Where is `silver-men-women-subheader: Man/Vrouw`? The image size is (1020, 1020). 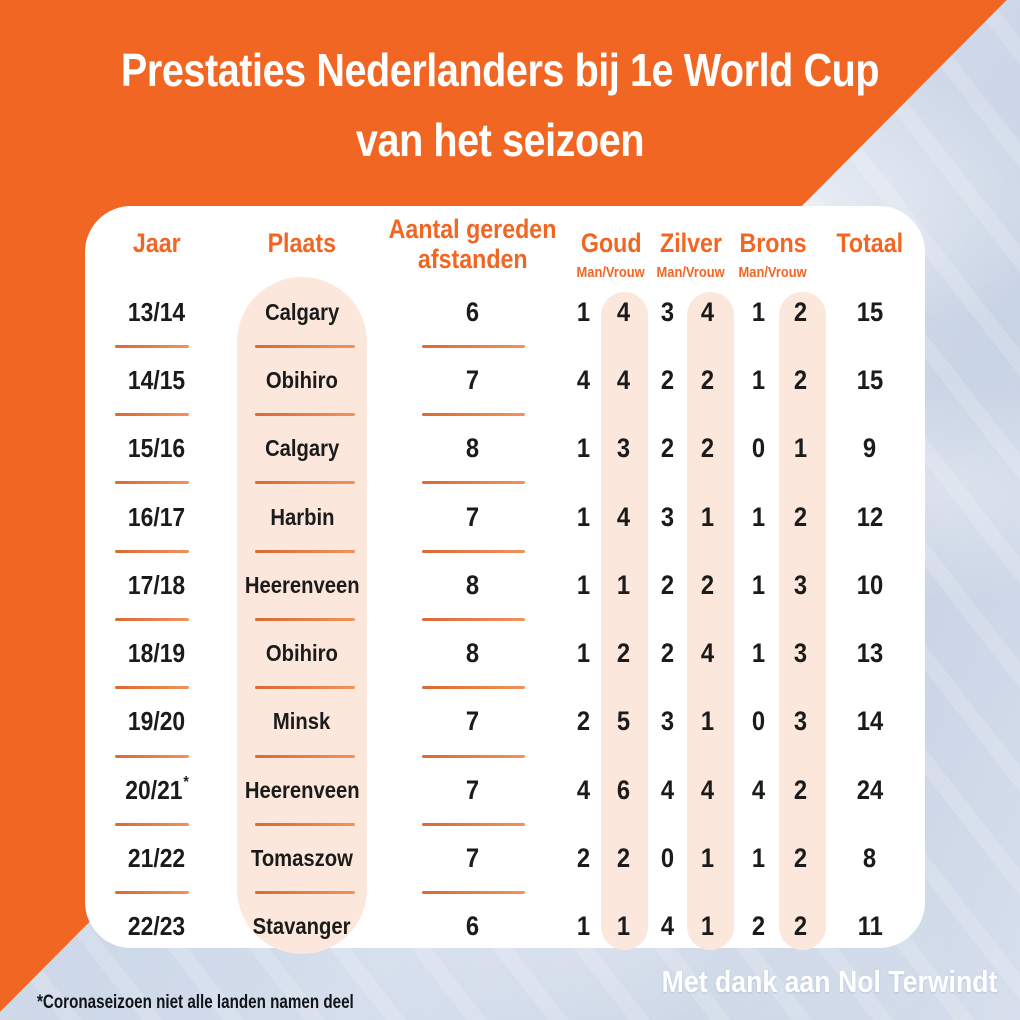 silver-men-women-subheader: Man/Vrouw is located at coordinates (691, 272).